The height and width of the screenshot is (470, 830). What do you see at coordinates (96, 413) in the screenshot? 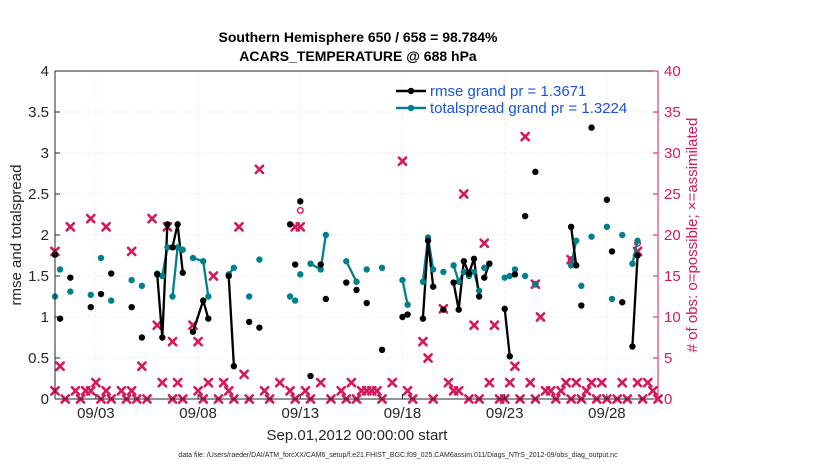
I see `x-tick-label: 09/03` at bounding box center [96, 413].